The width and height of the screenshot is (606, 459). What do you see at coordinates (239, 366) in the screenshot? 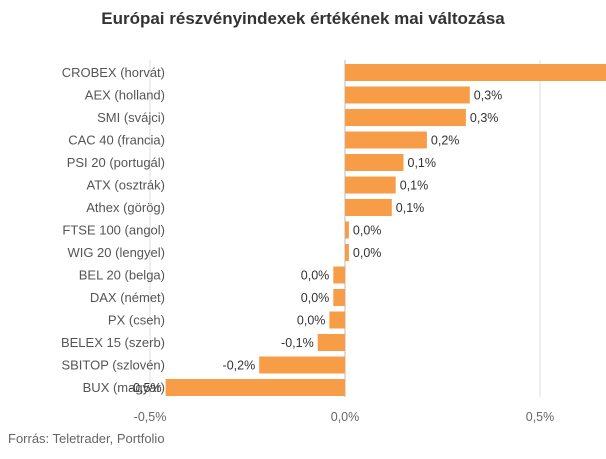
I see `data-label: -0,2%` at bounding box center [239, 366].